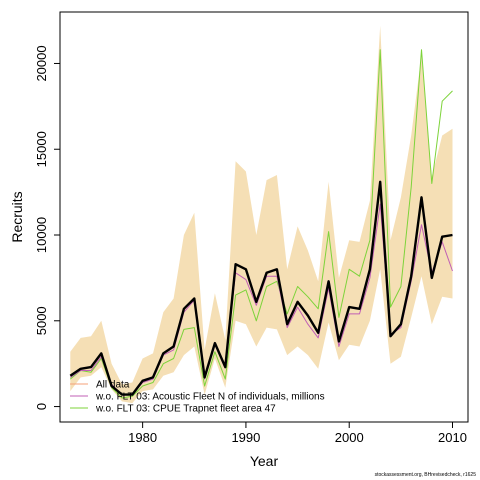  I want to click on y-tick-label: 15000, so click(41, 149).